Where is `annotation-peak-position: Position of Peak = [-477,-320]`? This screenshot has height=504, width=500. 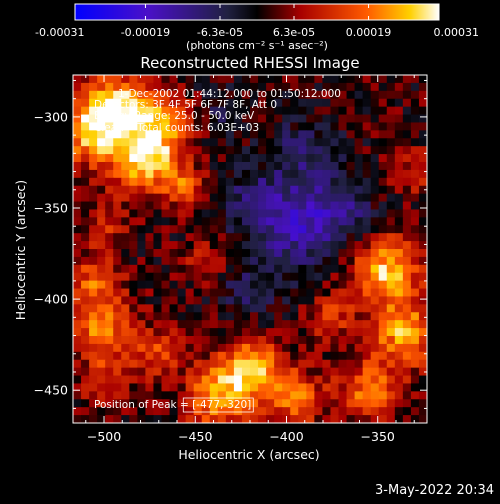 annotation-peak-position: Position of Peak = [-477,-320] is located at coordinates (172, 405).